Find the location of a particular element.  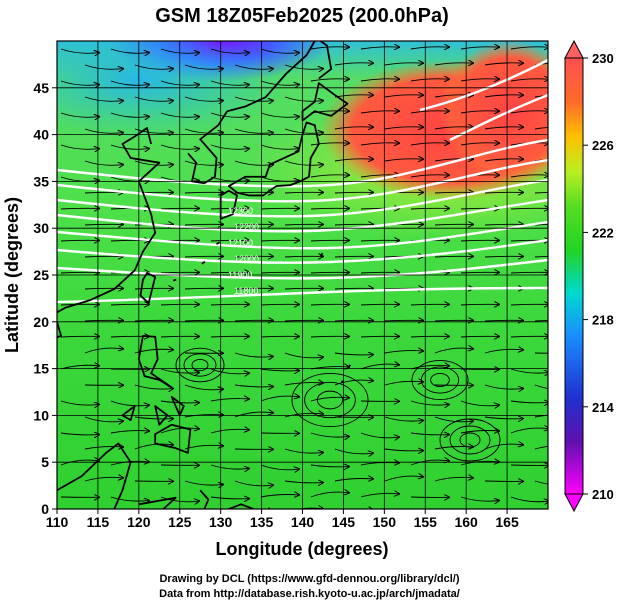

contour-label: 11900 is located at coordinates (240, 275).